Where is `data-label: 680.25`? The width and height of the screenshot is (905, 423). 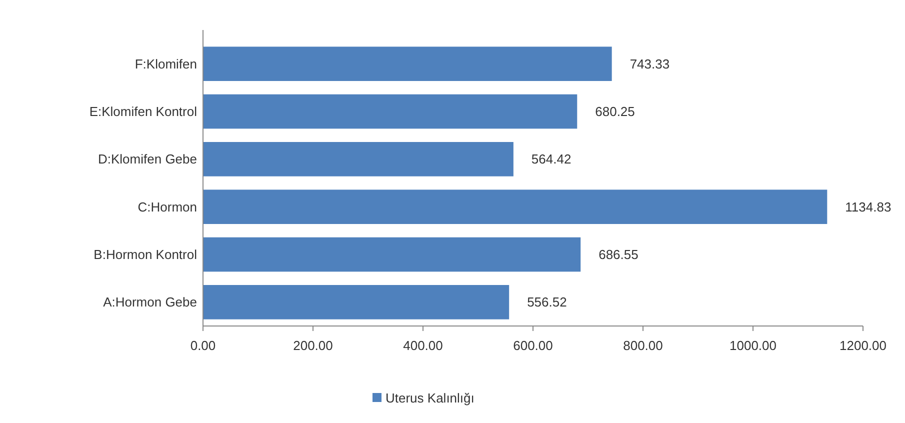
data-label: 680.25 is located at coordinates (615, 112).